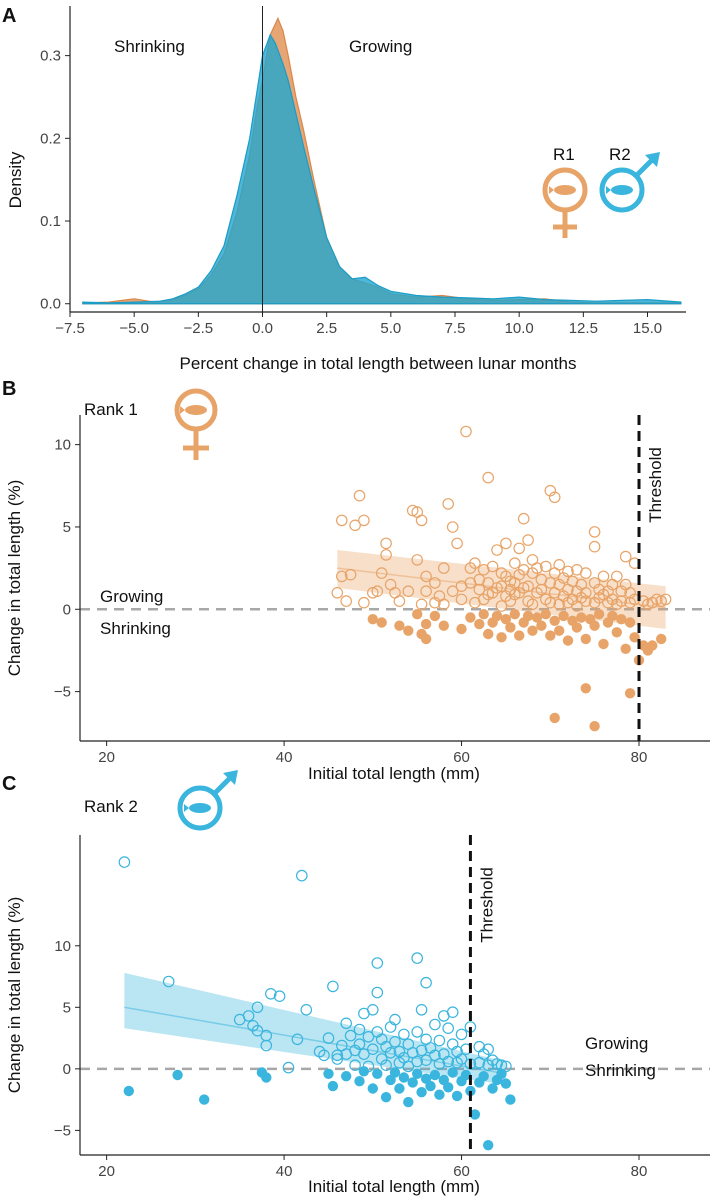 This screenshot has width=712, height=1200. I want to click on x-ticks: 20 40 60 80, so click(372, 753).